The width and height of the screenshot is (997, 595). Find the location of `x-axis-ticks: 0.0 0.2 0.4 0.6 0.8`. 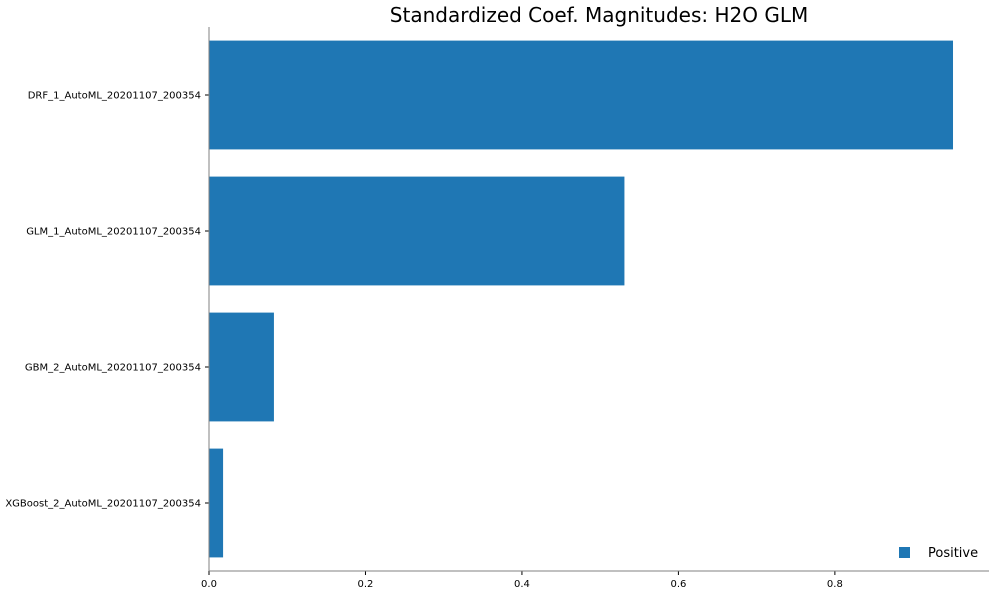

x-axis-ticks: 0.0 0.2 0.4 0.6 0.8 is located at coordinates (522, 580).